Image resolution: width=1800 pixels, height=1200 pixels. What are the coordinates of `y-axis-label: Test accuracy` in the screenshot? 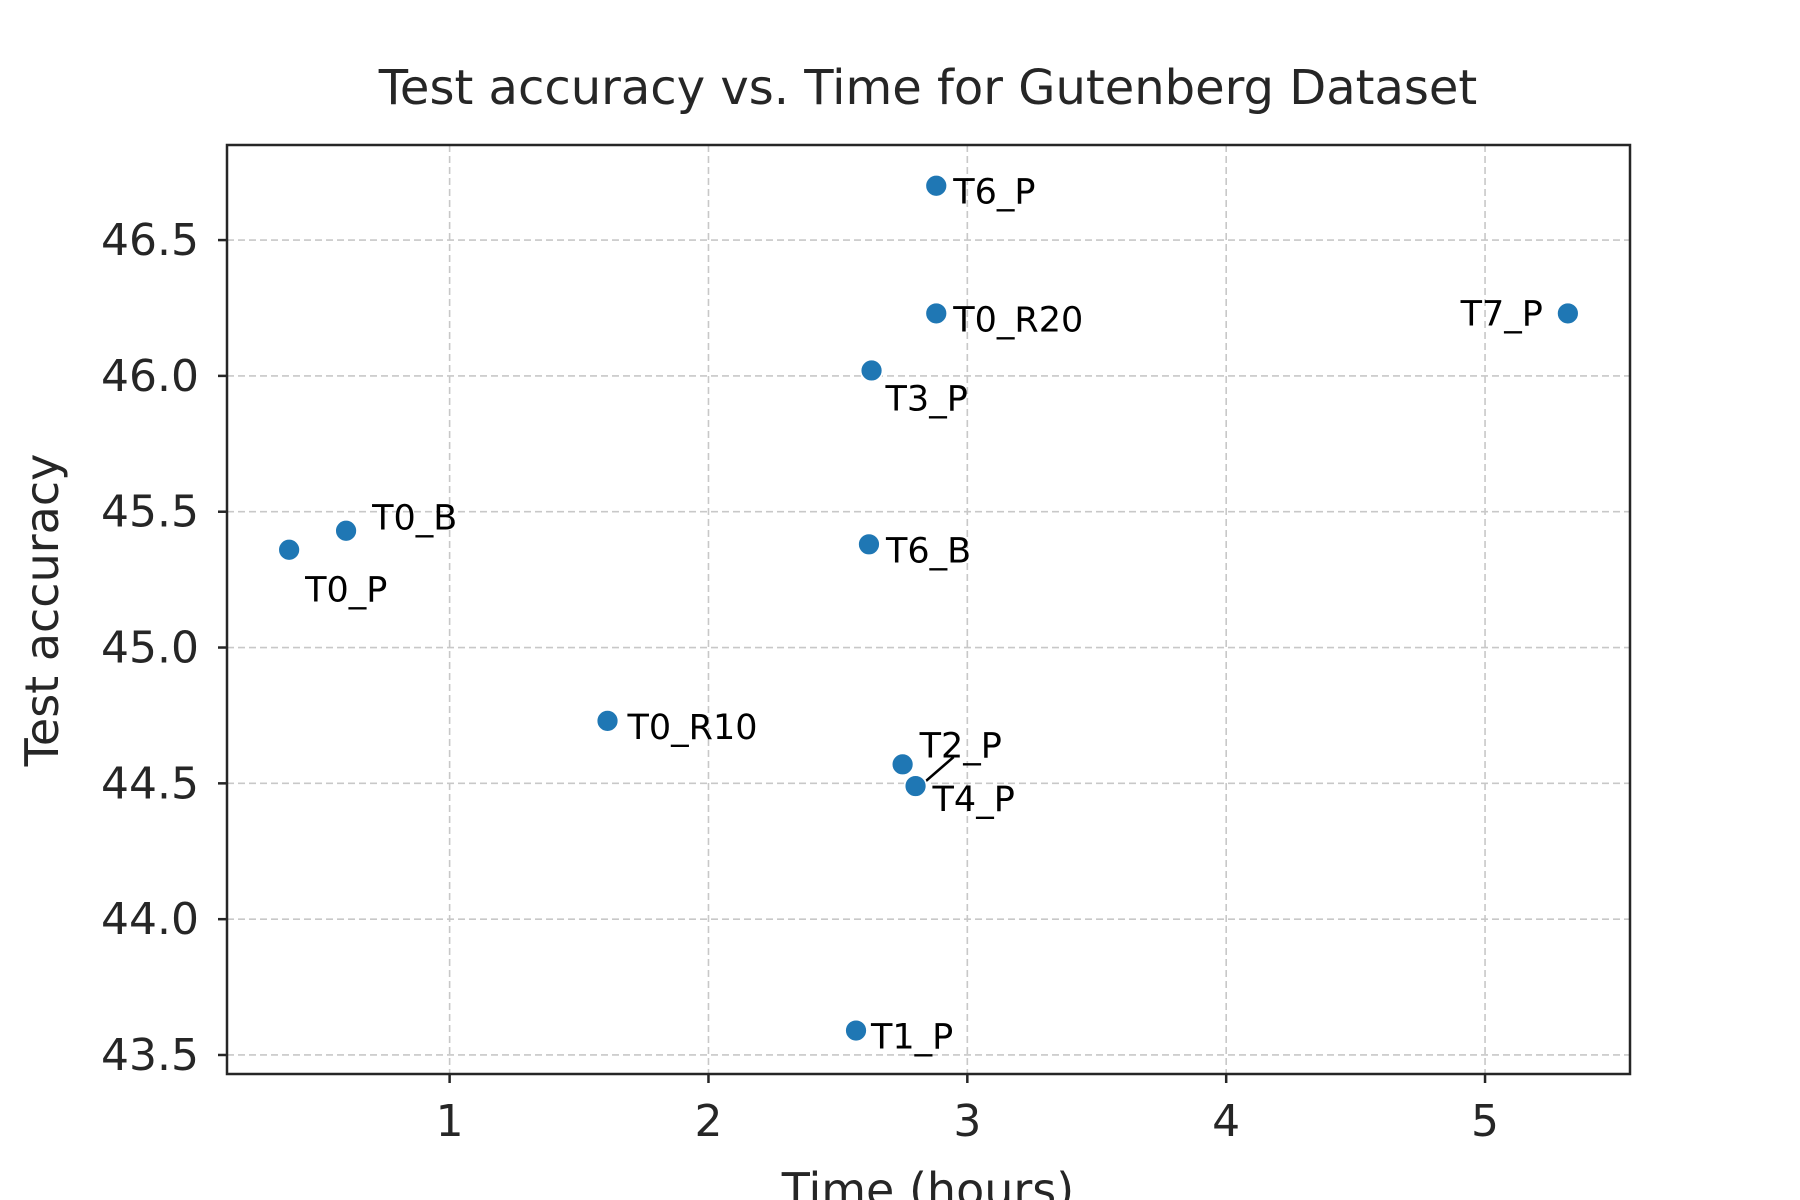 It's located at (42, 611).